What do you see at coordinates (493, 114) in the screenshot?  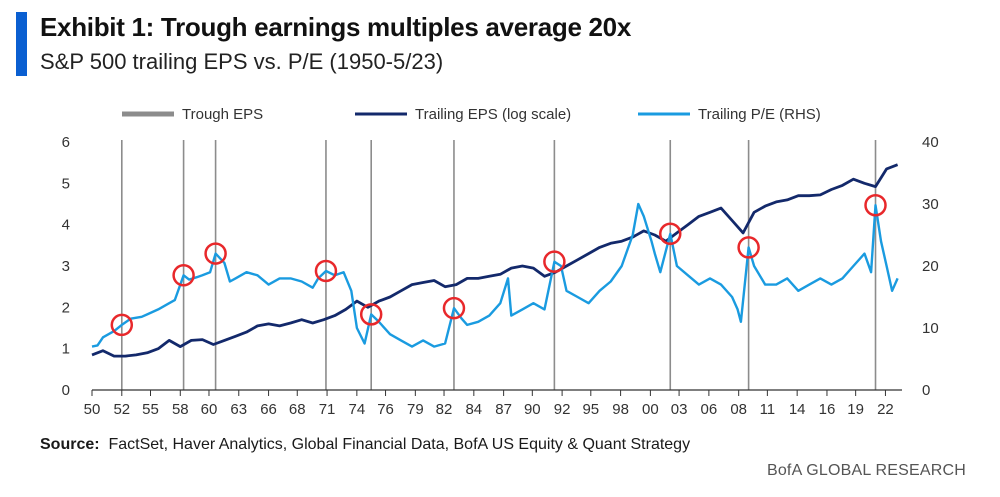 I see `legend-label-1: Trailing EPS (log scale)` at bounding box center [493, 114].